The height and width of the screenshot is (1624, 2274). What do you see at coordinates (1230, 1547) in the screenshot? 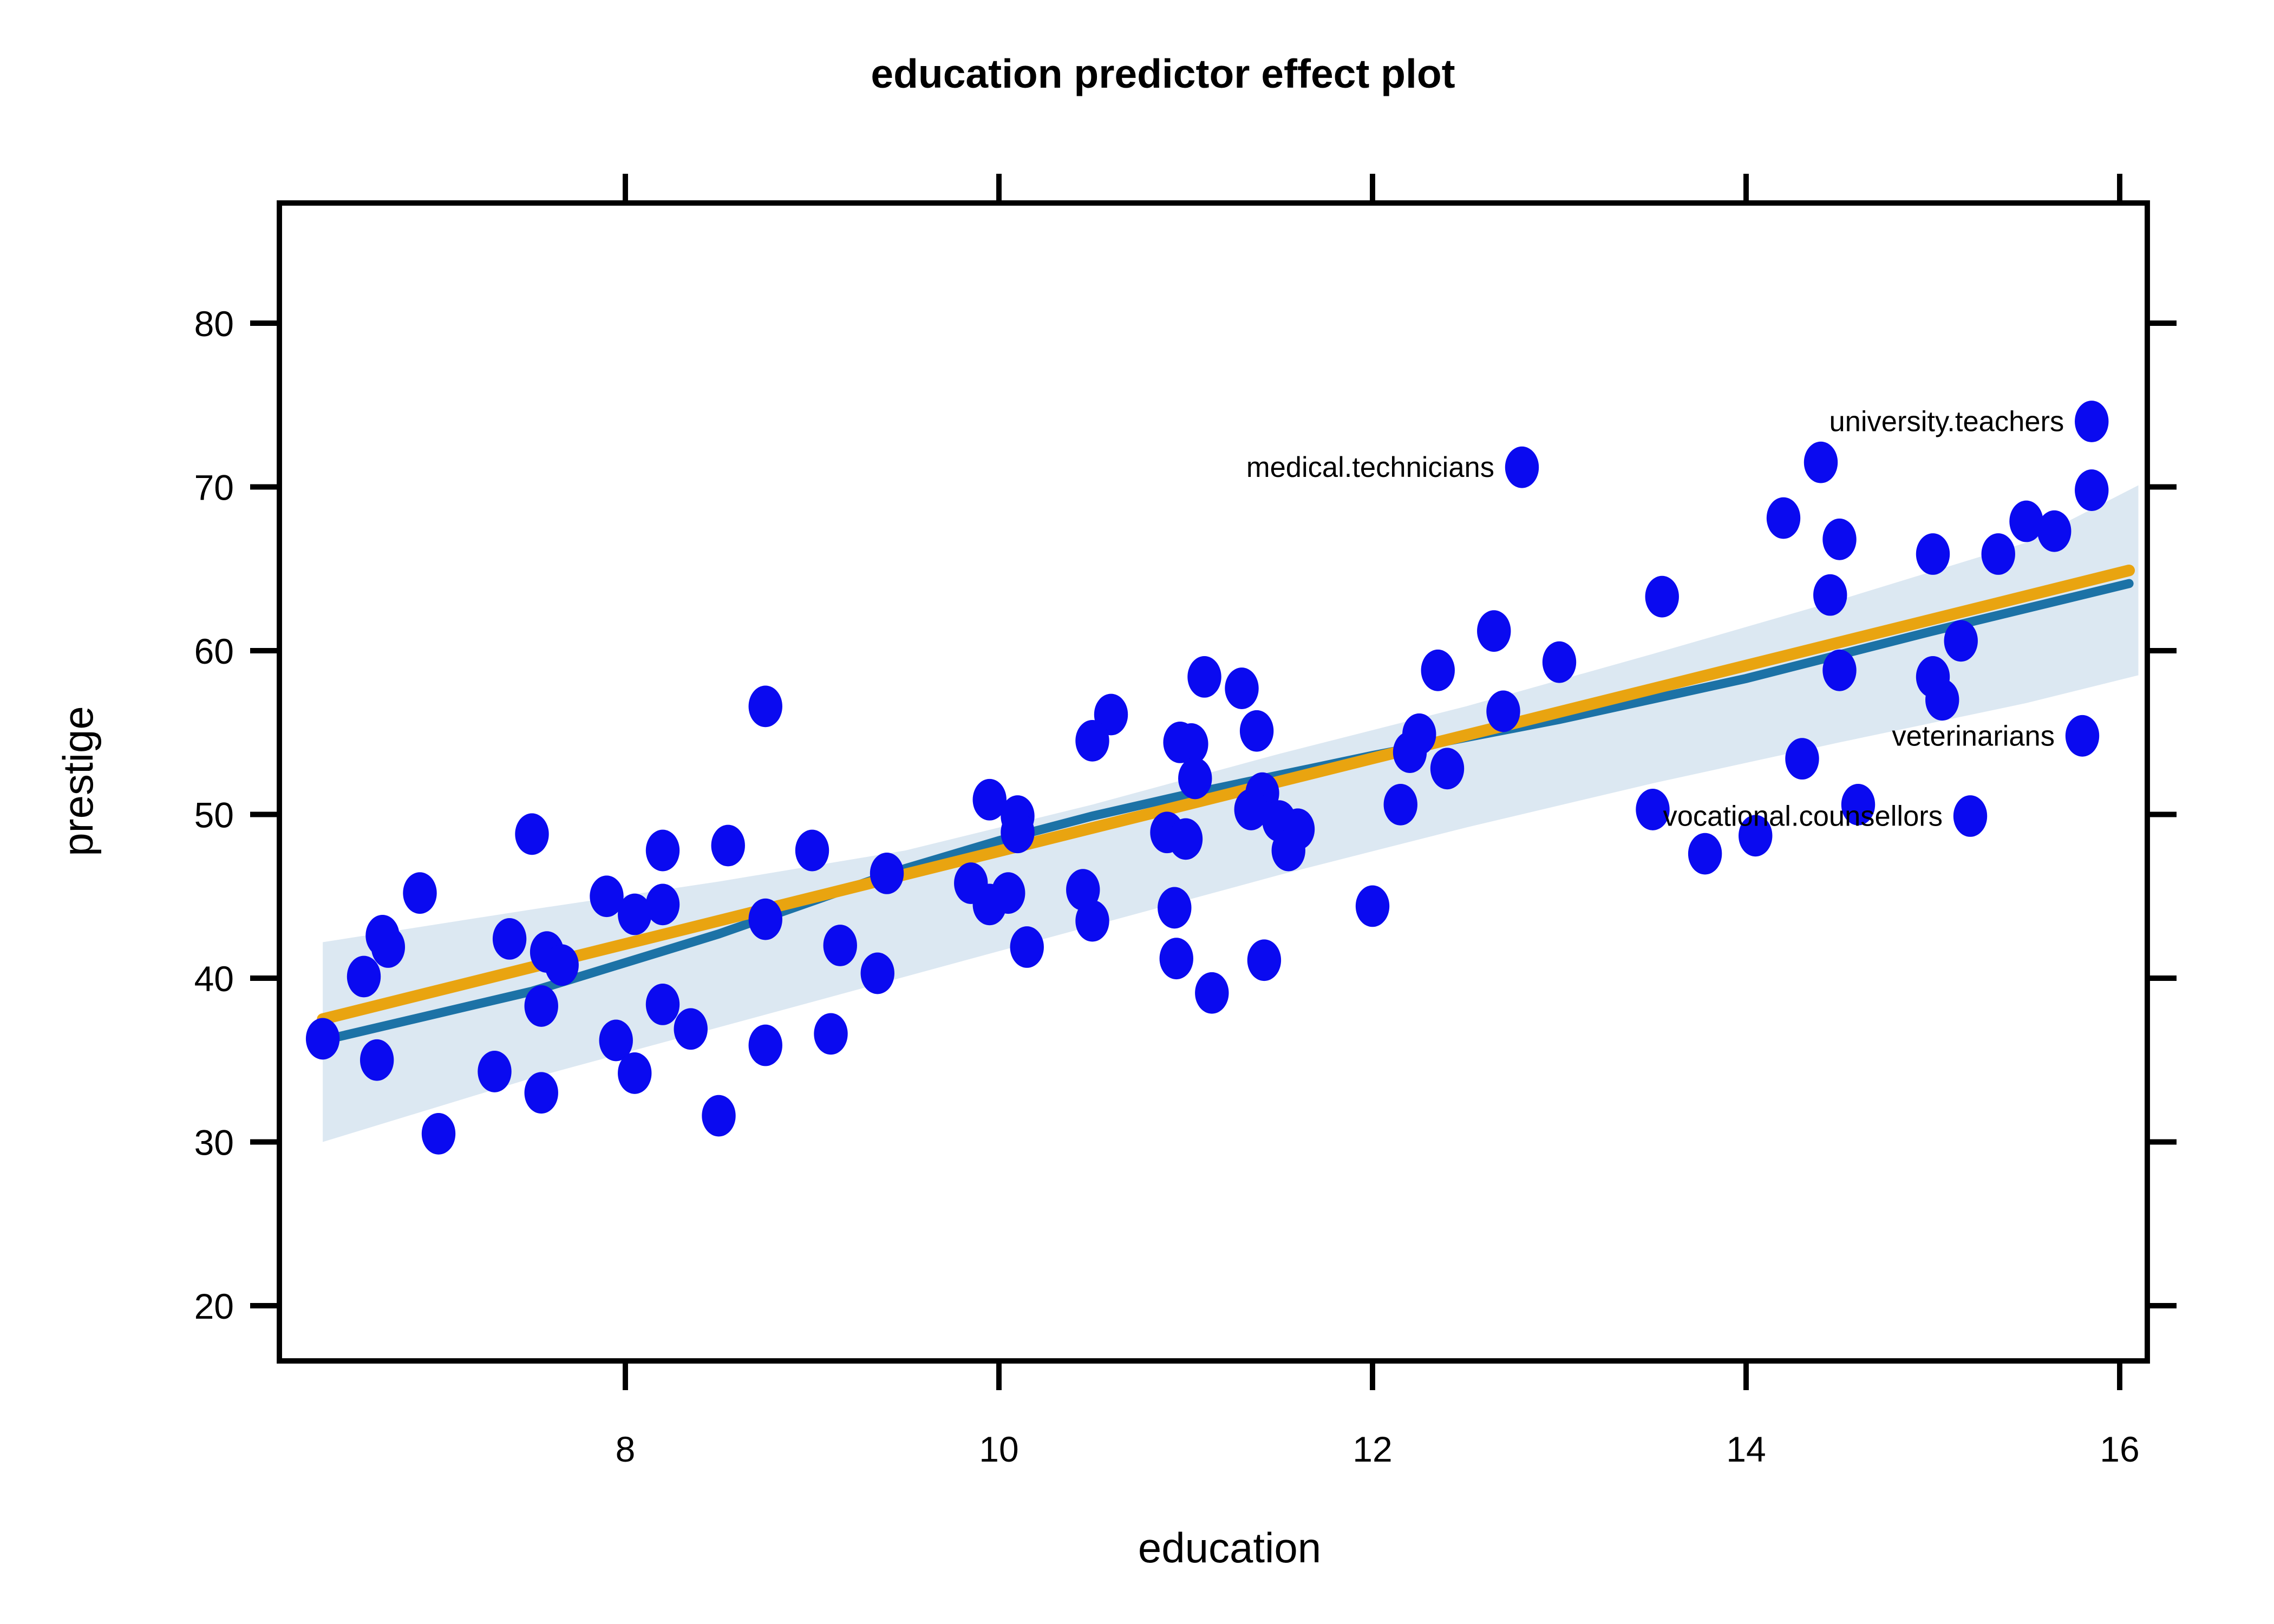
I see `x-axis-title: education` at bounding box center [1230, 1547].